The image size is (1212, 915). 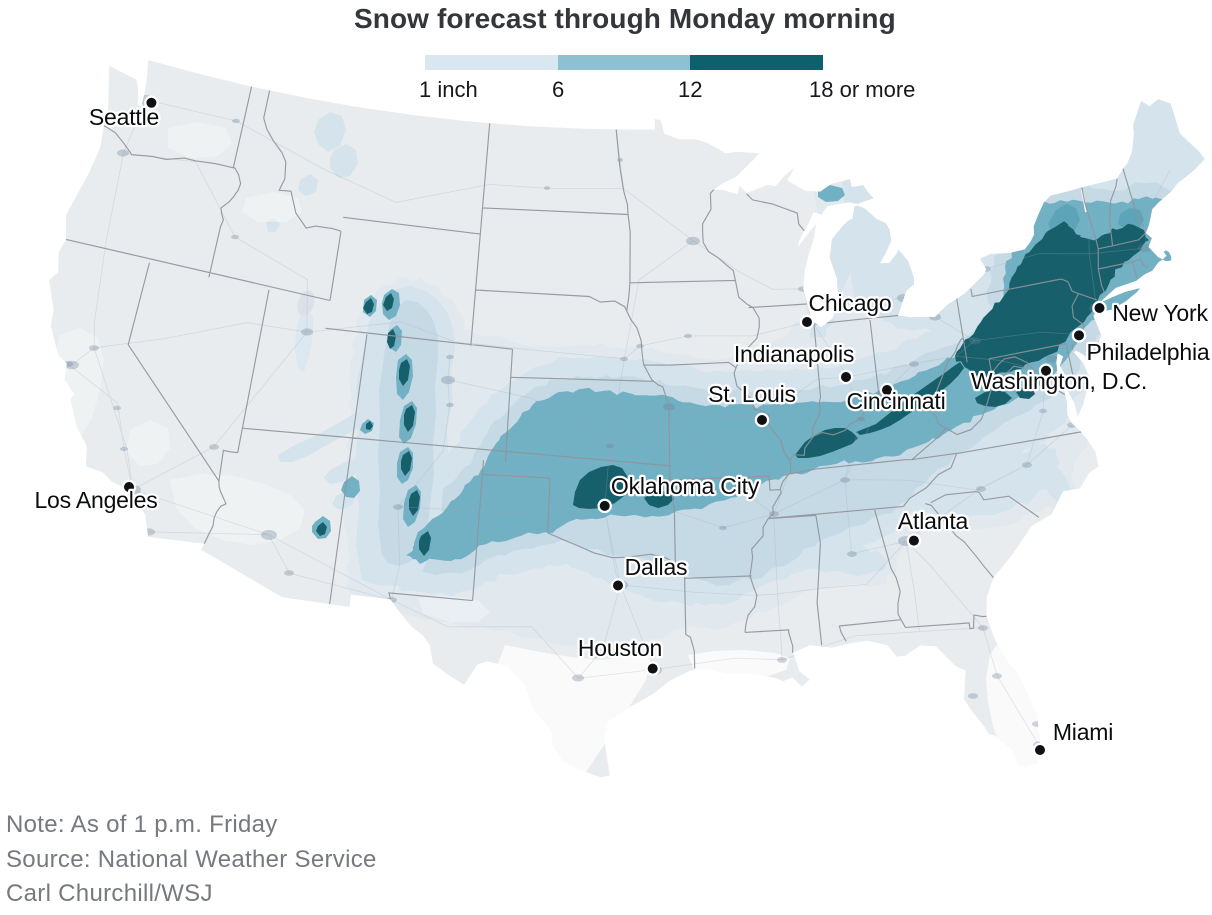 I want to click on svg-text: Washington, D.C., so click(x=1059, y=381).